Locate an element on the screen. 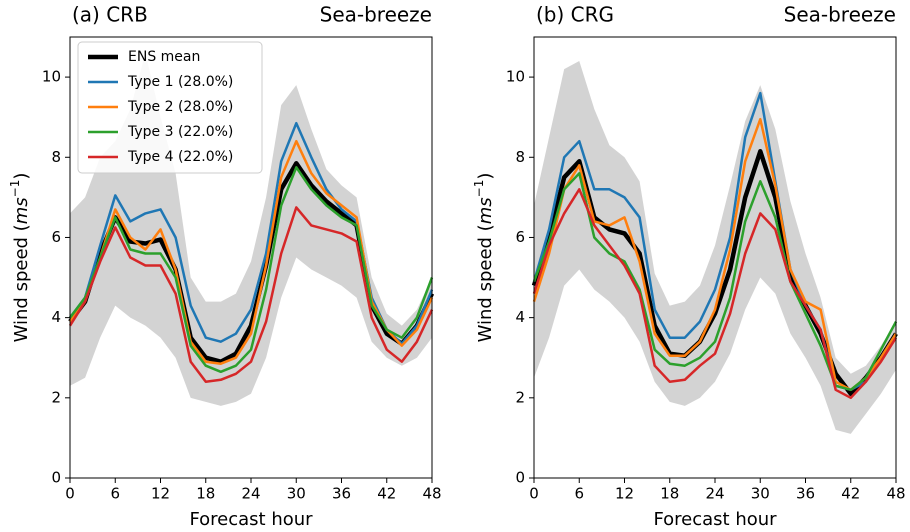  legend-label: ENS mean is located at coordinates (164, 57).